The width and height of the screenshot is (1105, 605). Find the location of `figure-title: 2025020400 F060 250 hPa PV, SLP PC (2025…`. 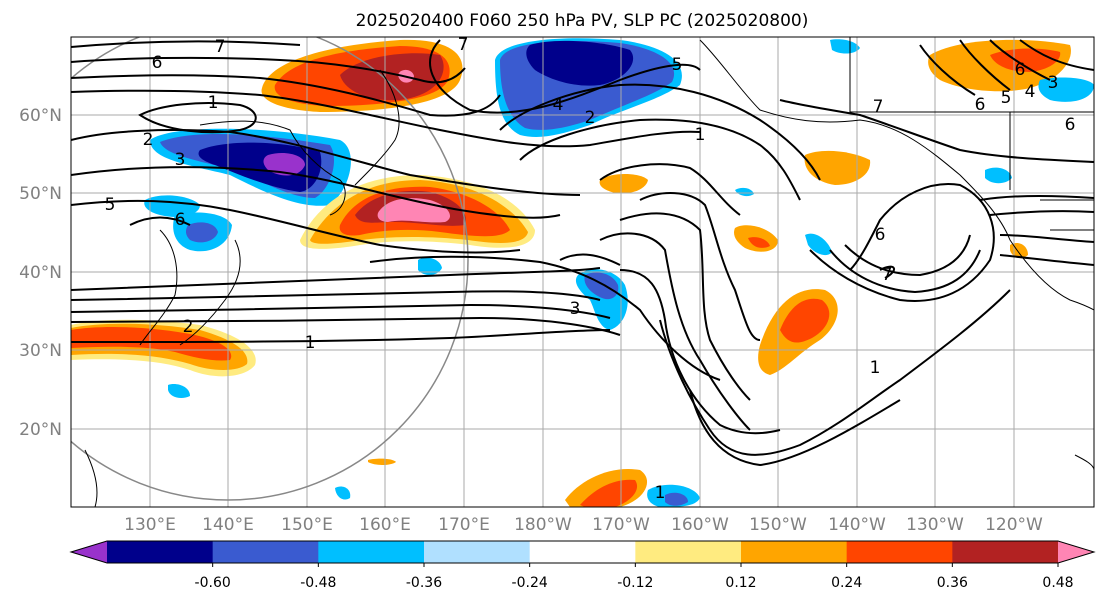

figure-title: 2025020400 F060 250 hPa PV, SLP PC (2025… is located at coordinates (582, 21).